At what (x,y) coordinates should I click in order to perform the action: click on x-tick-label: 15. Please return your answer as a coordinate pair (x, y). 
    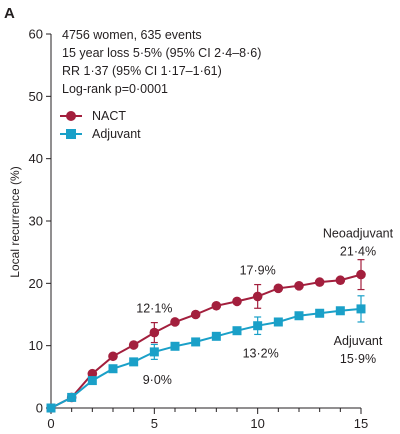
    Looking at the image, I should click on (361, 423).